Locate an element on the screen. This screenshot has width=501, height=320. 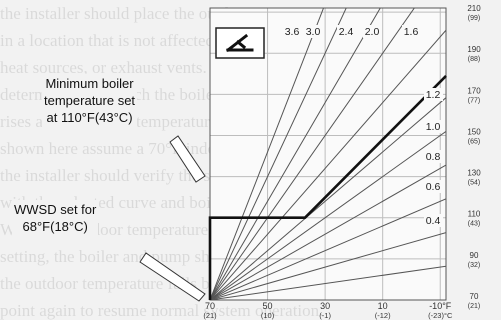
y-tick-label: 210 is located at coordinates (474, 8).